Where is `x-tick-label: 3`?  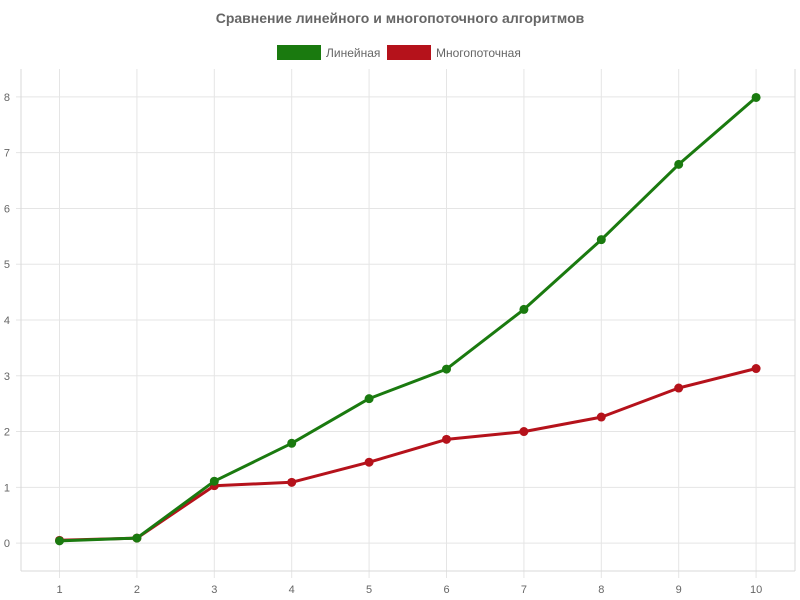
x-tick-label: 3 is located at coordinates (214, 590).